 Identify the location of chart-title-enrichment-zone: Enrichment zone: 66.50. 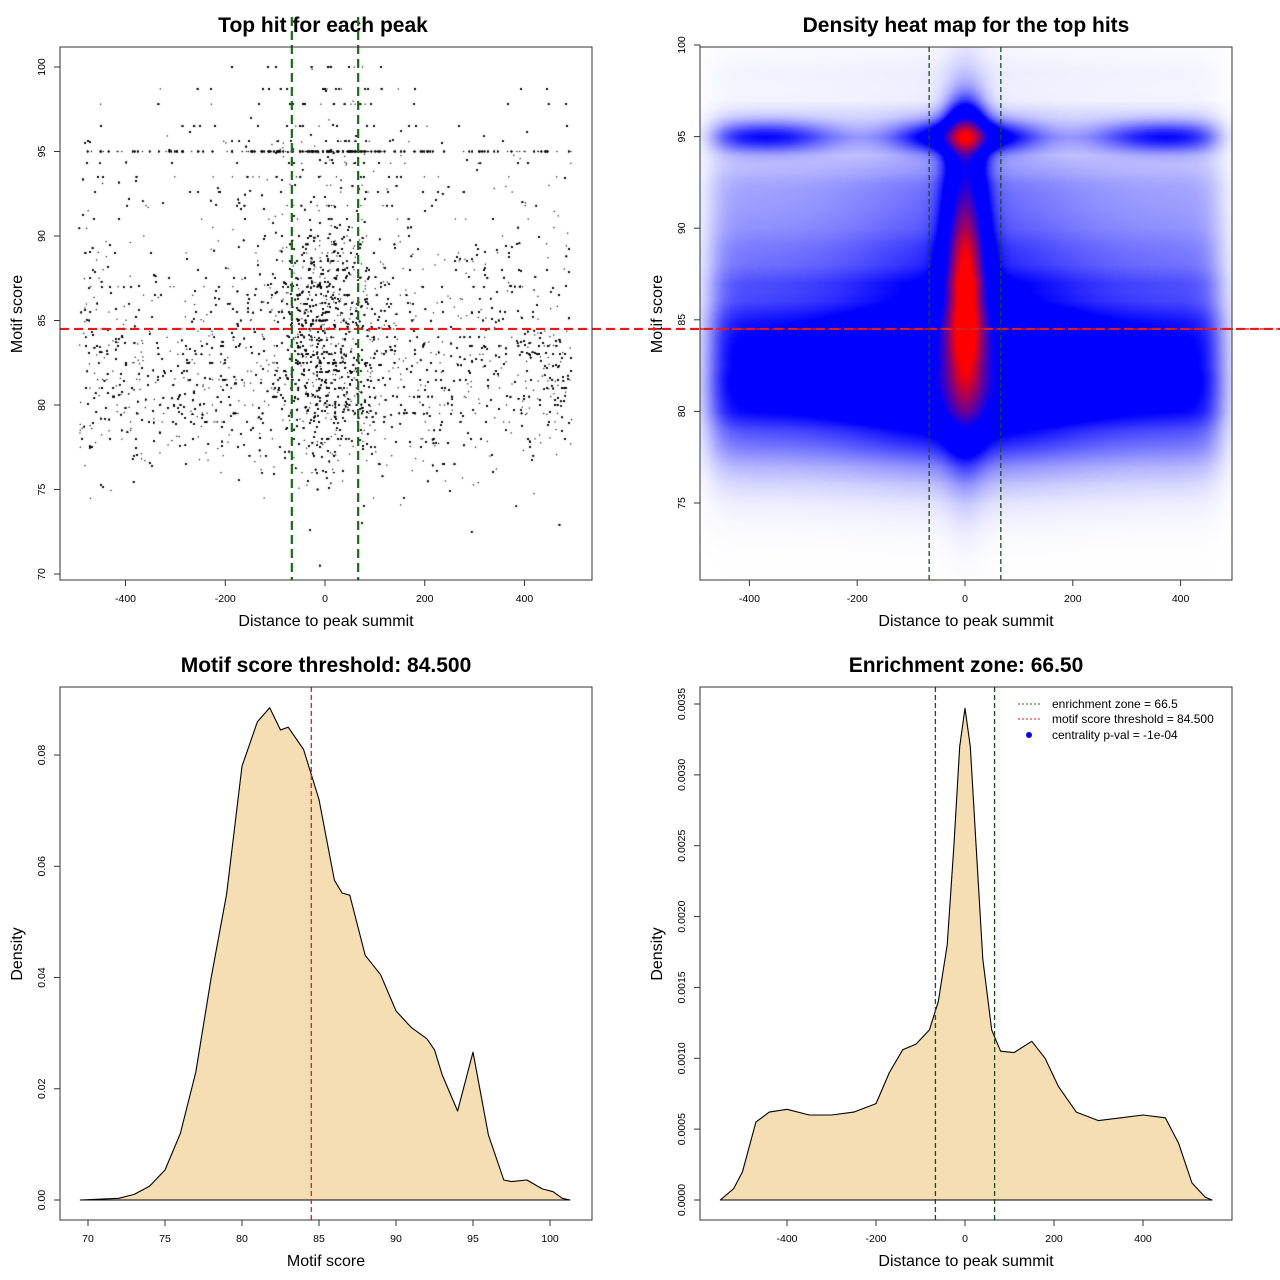
(966, 665).